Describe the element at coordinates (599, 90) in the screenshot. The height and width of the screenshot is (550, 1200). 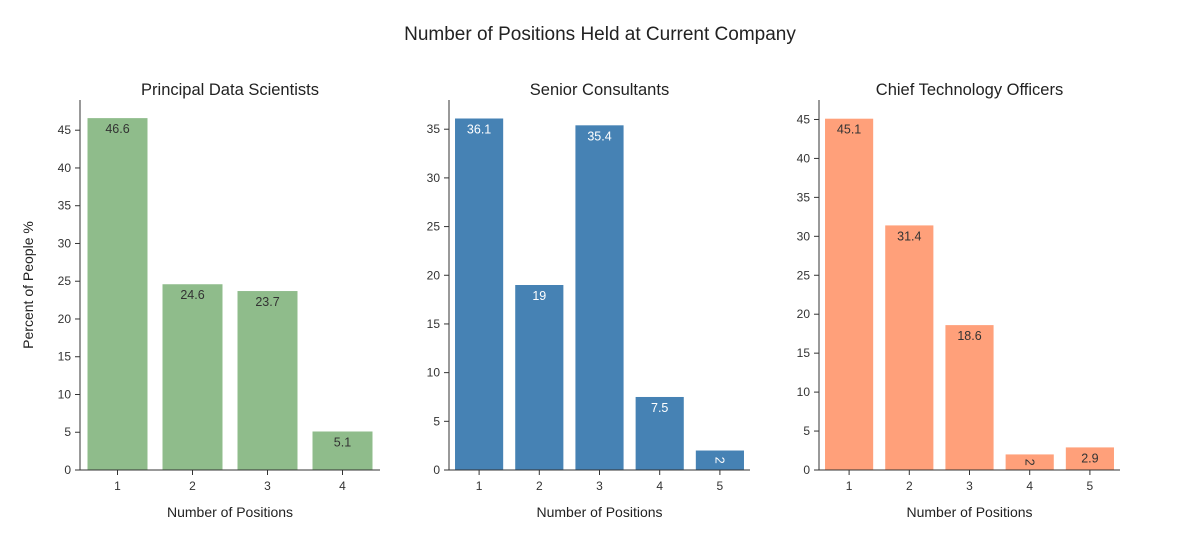
I see `subplot-title: Senior Consultants` at that location.